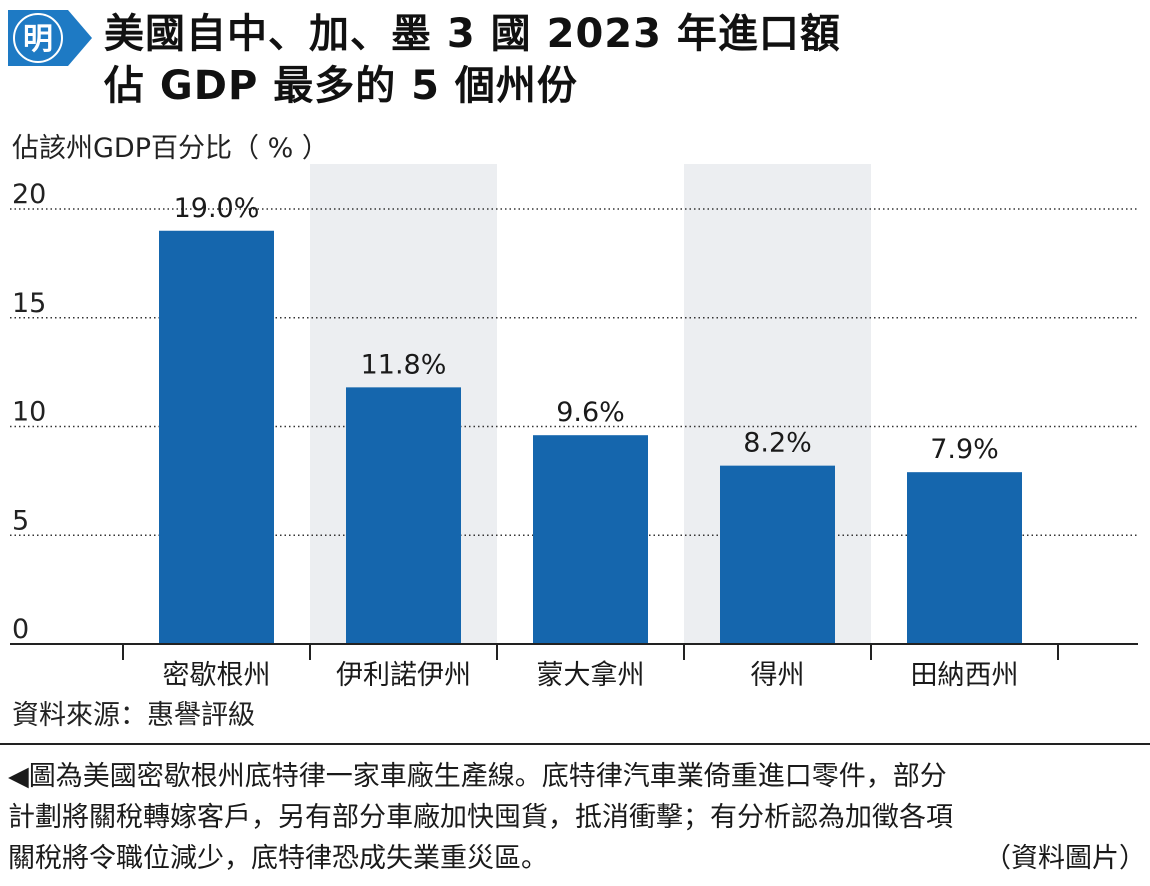  I want to click on y-tick-label: 10, so click(29, 412).